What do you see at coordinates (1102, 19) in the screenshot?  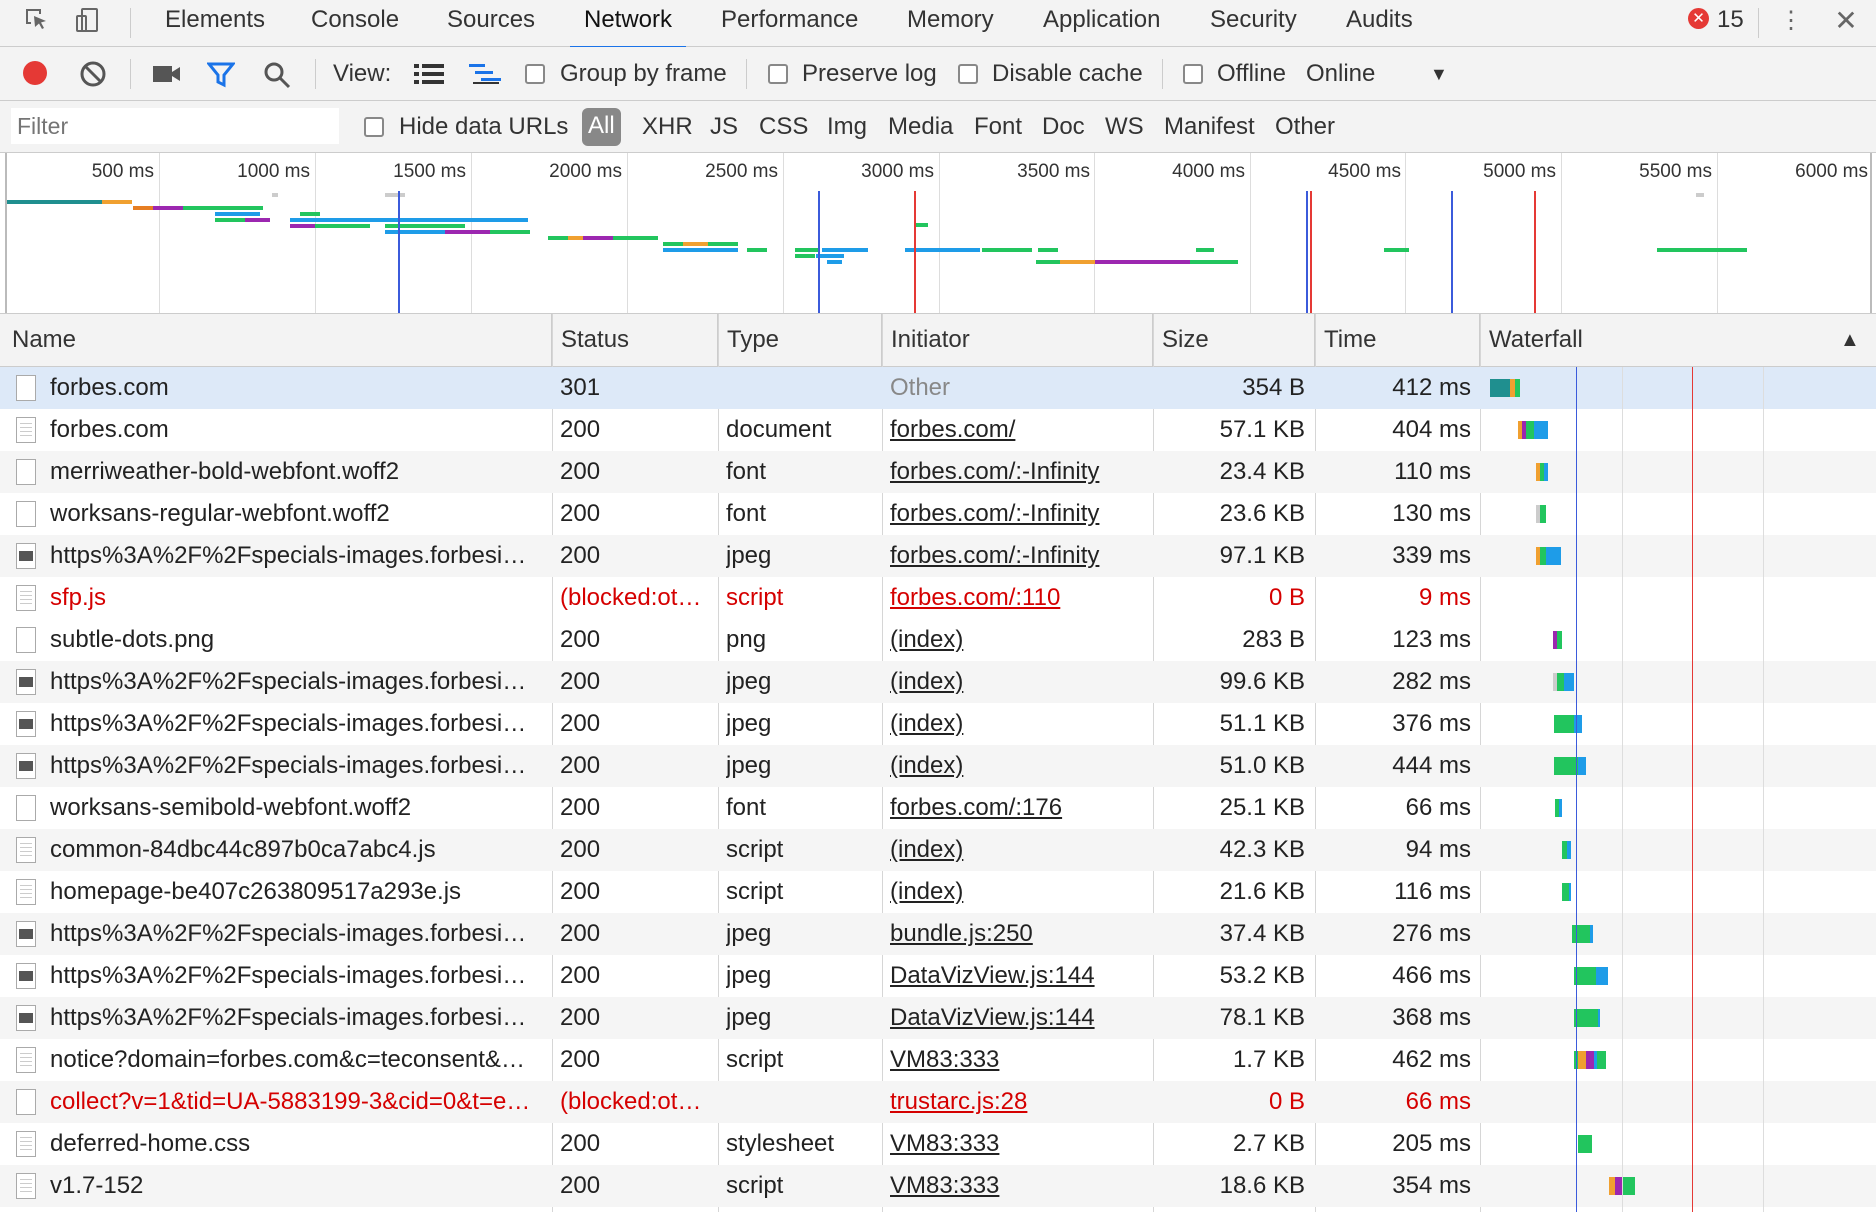 I see `tab-application: Application` at bounding box center [1102, 19].